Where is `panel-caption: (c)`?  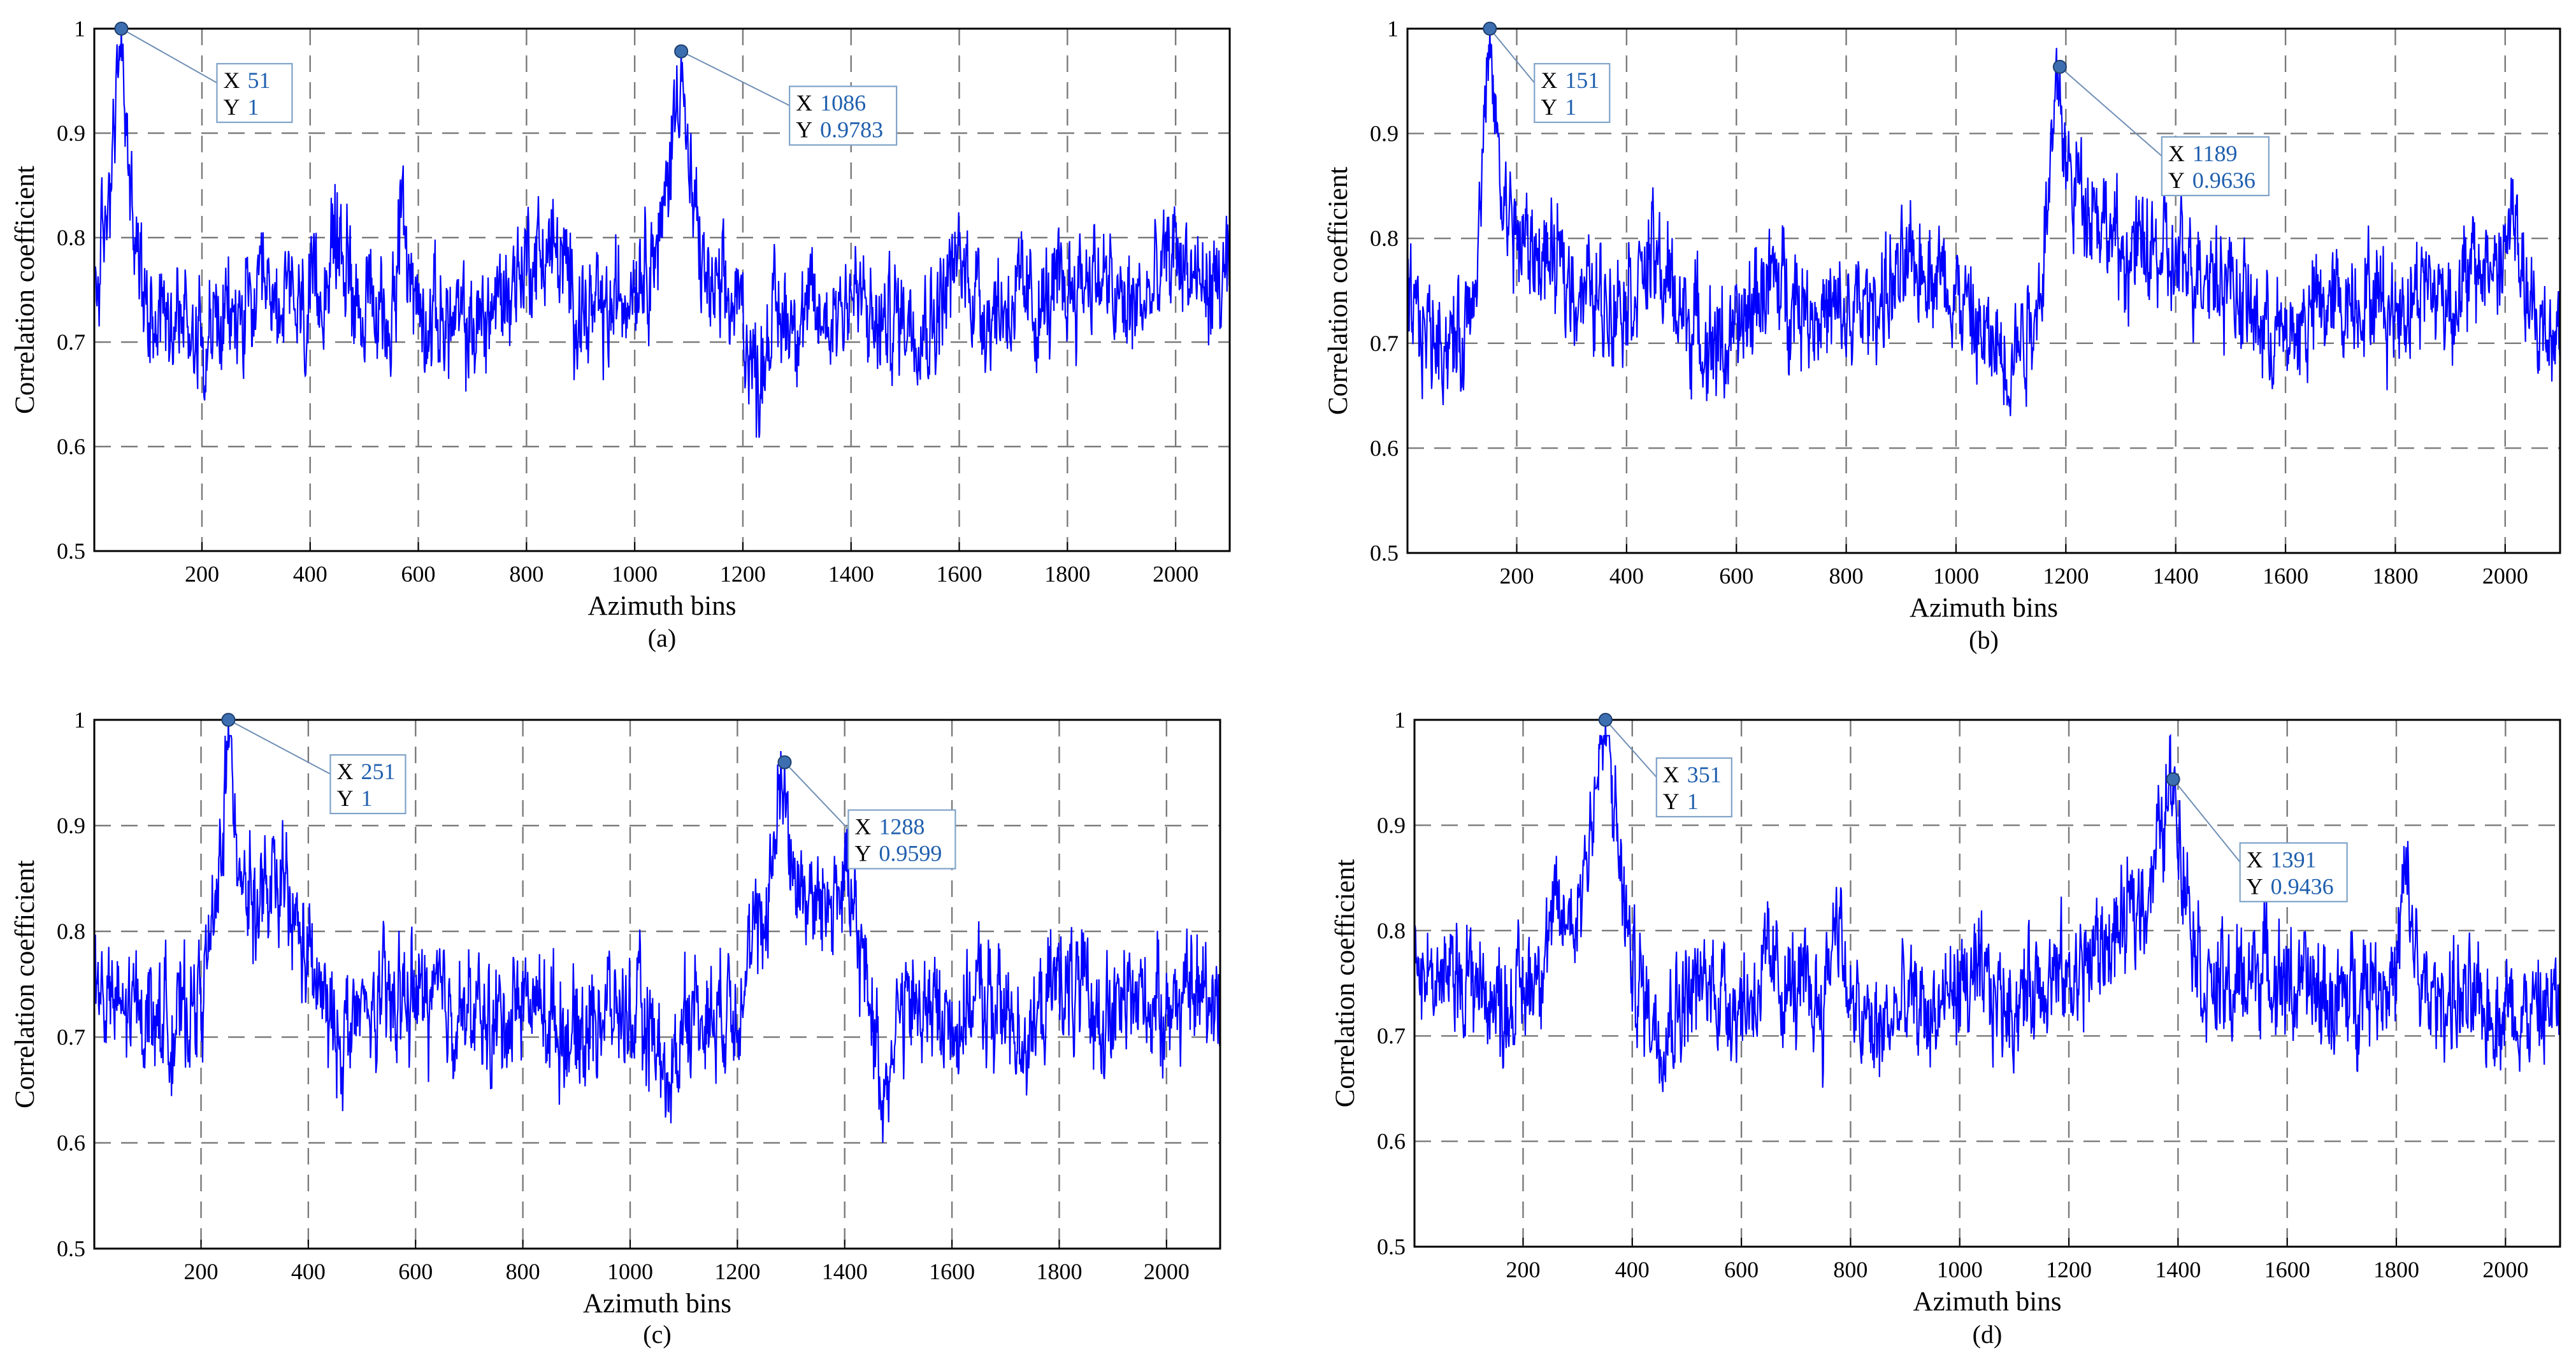 panel-caption: (c) is located at coordinates (657, 1335).